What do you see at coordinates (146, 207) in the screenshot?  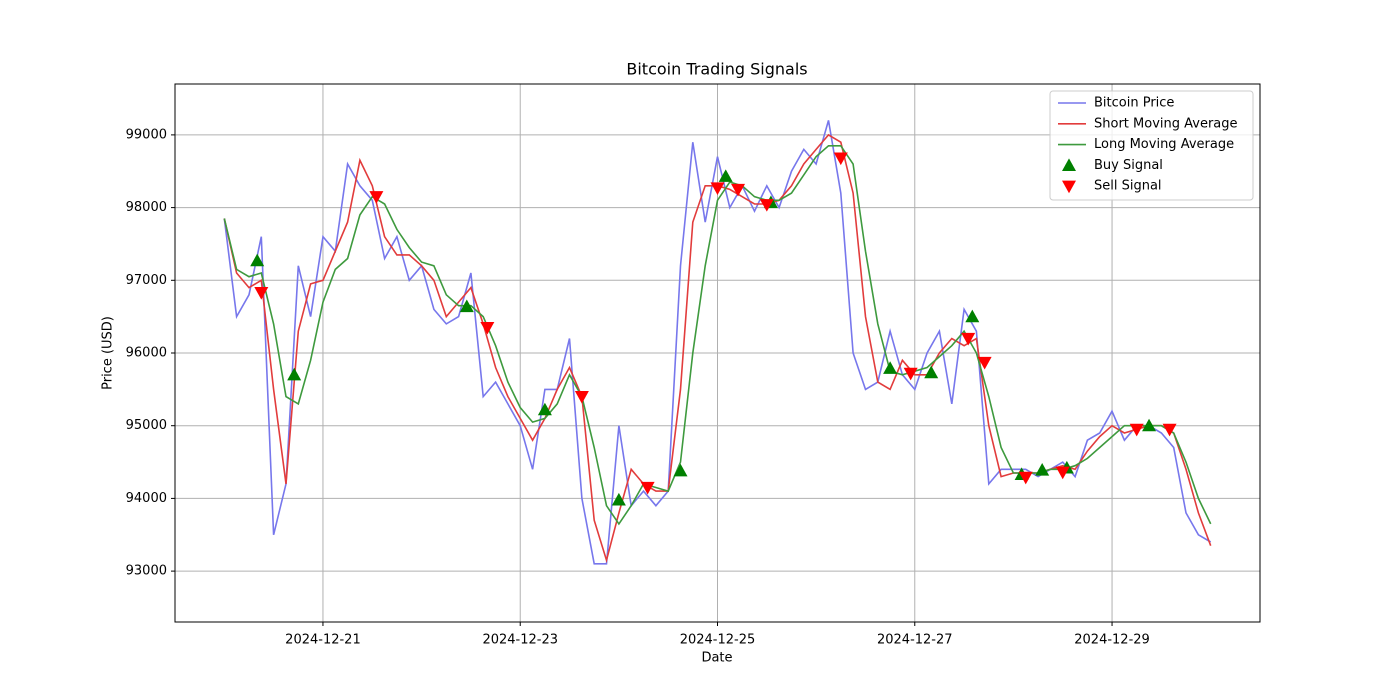 I see `y-tick-label: 98000` at bounding box center [146, 207].